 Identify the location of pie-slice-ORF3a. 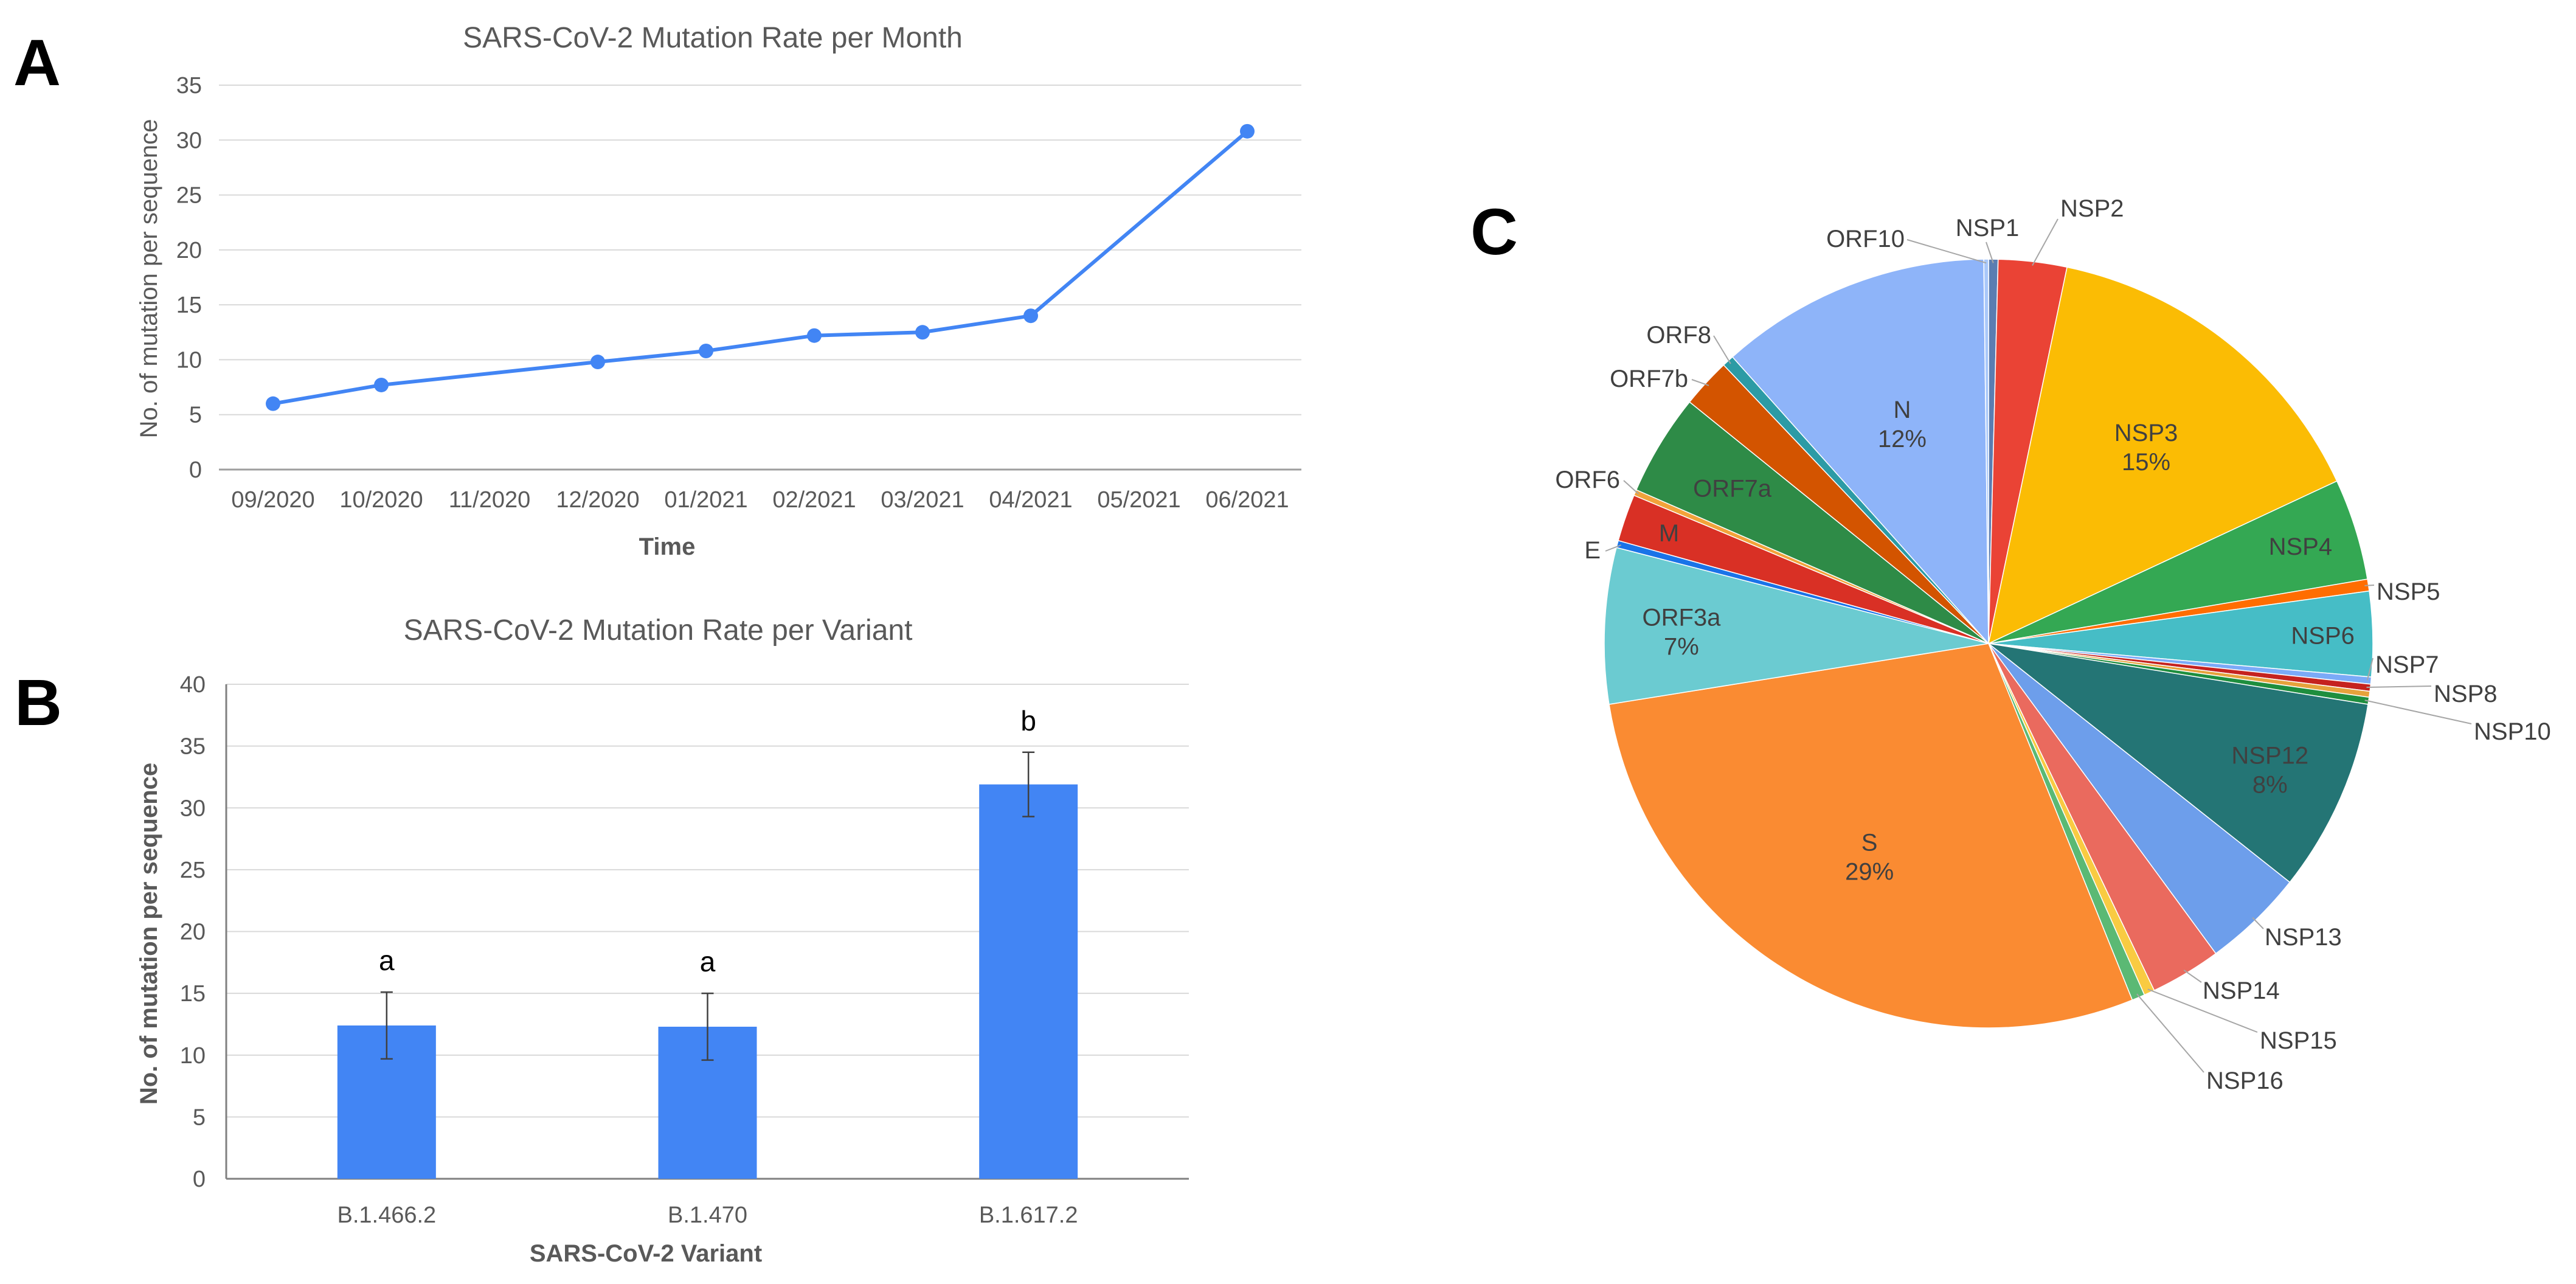
(1796, 626).